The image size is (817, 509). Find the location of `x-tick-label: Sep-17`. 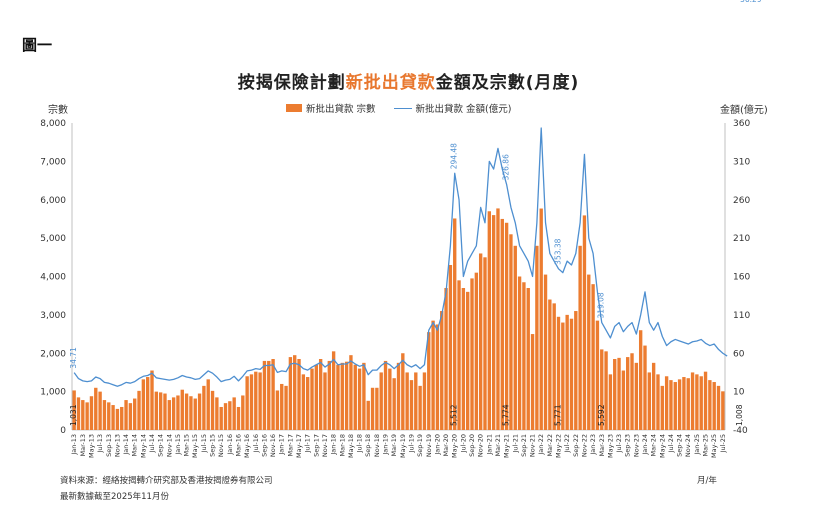

x-tick-label: Sep-17 is located at coordinates (316, 445).